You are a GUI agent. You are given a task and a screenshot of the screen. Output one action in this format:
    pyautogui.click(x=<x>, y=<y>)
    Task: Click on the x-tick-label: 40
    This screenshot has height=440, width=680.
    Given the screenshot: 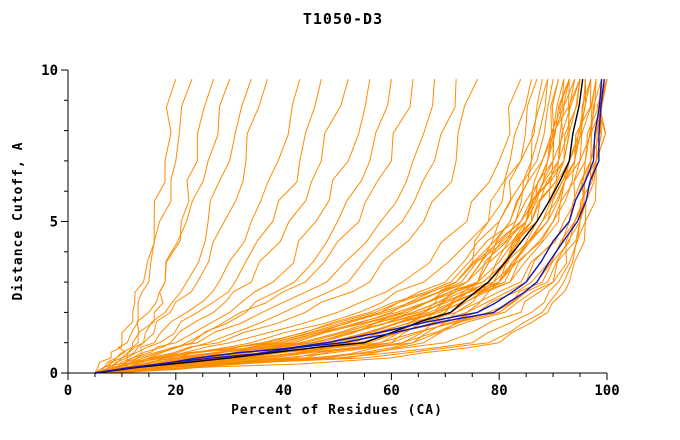 What is the action you would take?
    pyautogui.click(x=283, y=391)
    